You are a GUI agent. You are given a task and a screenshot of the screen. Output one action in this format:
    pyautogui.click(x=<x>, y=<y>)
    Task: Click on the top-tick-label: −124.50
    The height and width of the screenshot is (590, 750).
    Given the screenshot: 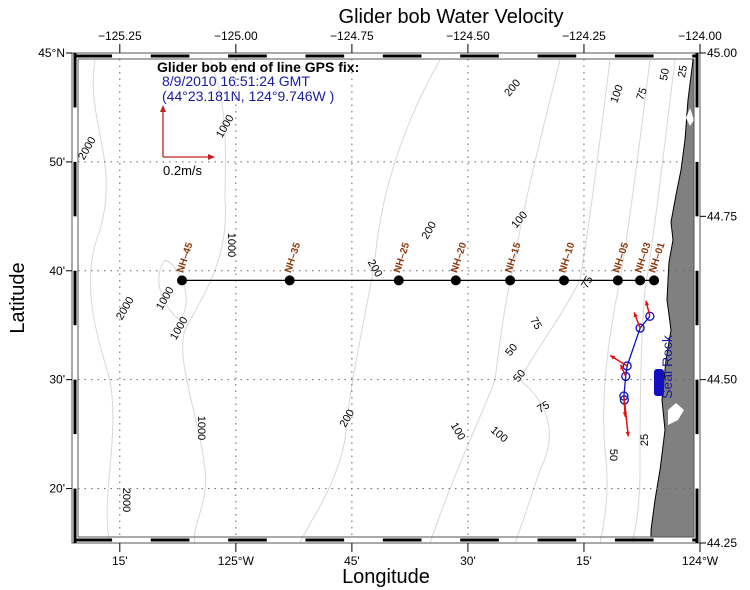 What is the action you would take?
    pyautogui.click(x=468, y=36)
    